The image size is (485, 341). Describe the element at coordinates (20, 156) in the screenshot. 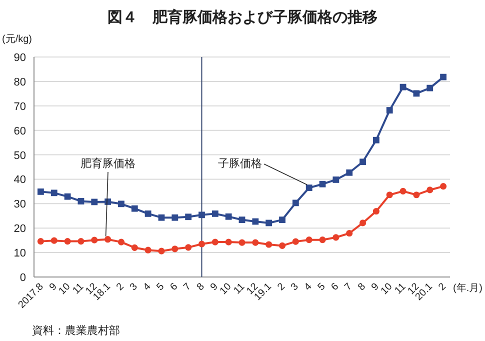

I see `y-tick-label: 50` at that location.